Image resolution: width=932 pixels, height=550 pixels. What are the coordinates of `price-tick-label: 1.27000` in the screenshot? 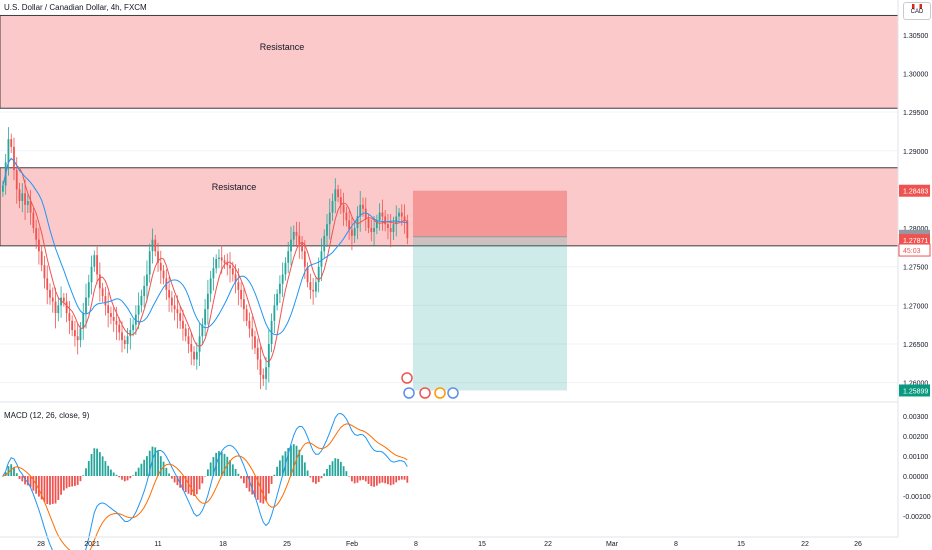 It's located at (915, 306).